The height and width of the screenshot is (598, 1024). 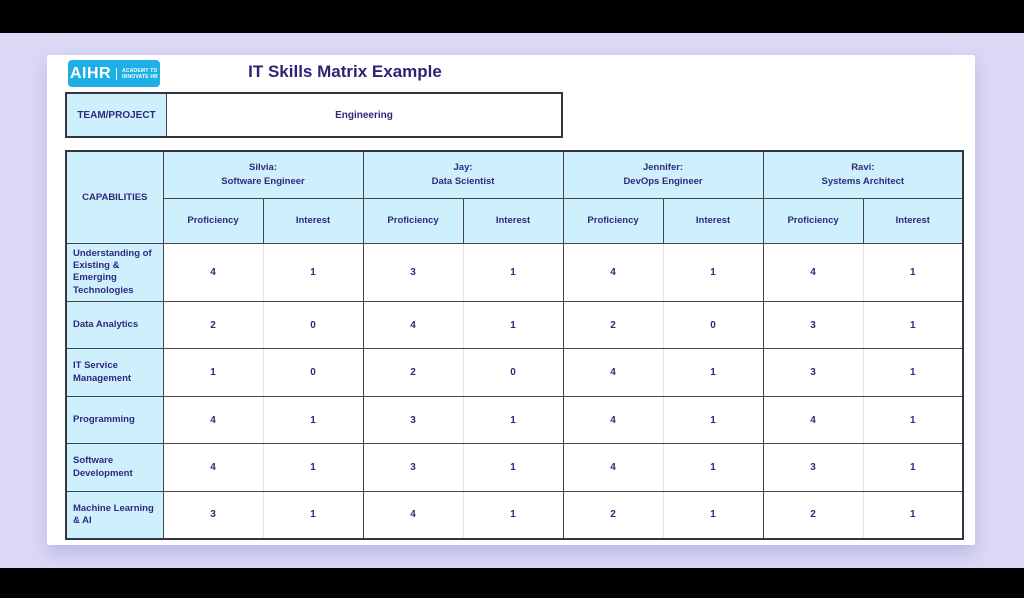 I want to click on capability-label: Programming, so click(x=114, y=420).